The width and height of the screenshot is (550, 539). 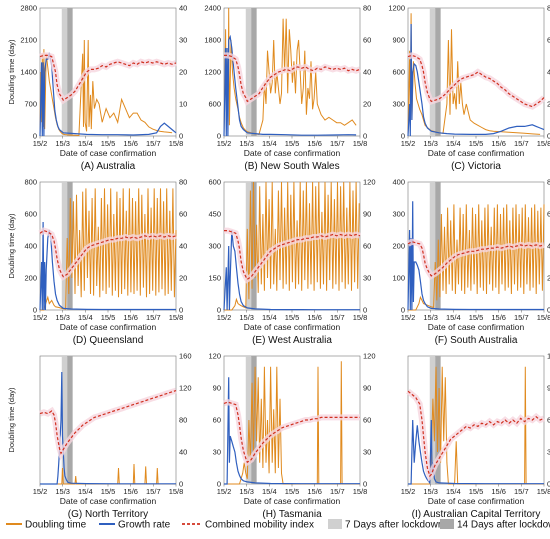 I want to click on left-tick-label: 100, so click(x=398, y=278).